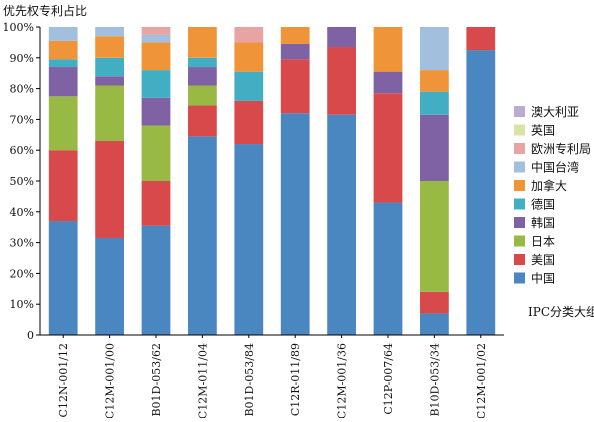 The width and height of the screenshot is (594, 422). I want to click on legend-label: 中国台湾, so click(555, 167).